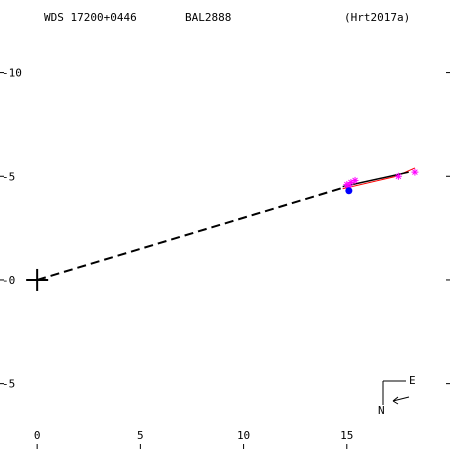 This screenshot has height=450, width=450. I want to click on wds-designation: WDS 17200+0446, so click(90, 17).